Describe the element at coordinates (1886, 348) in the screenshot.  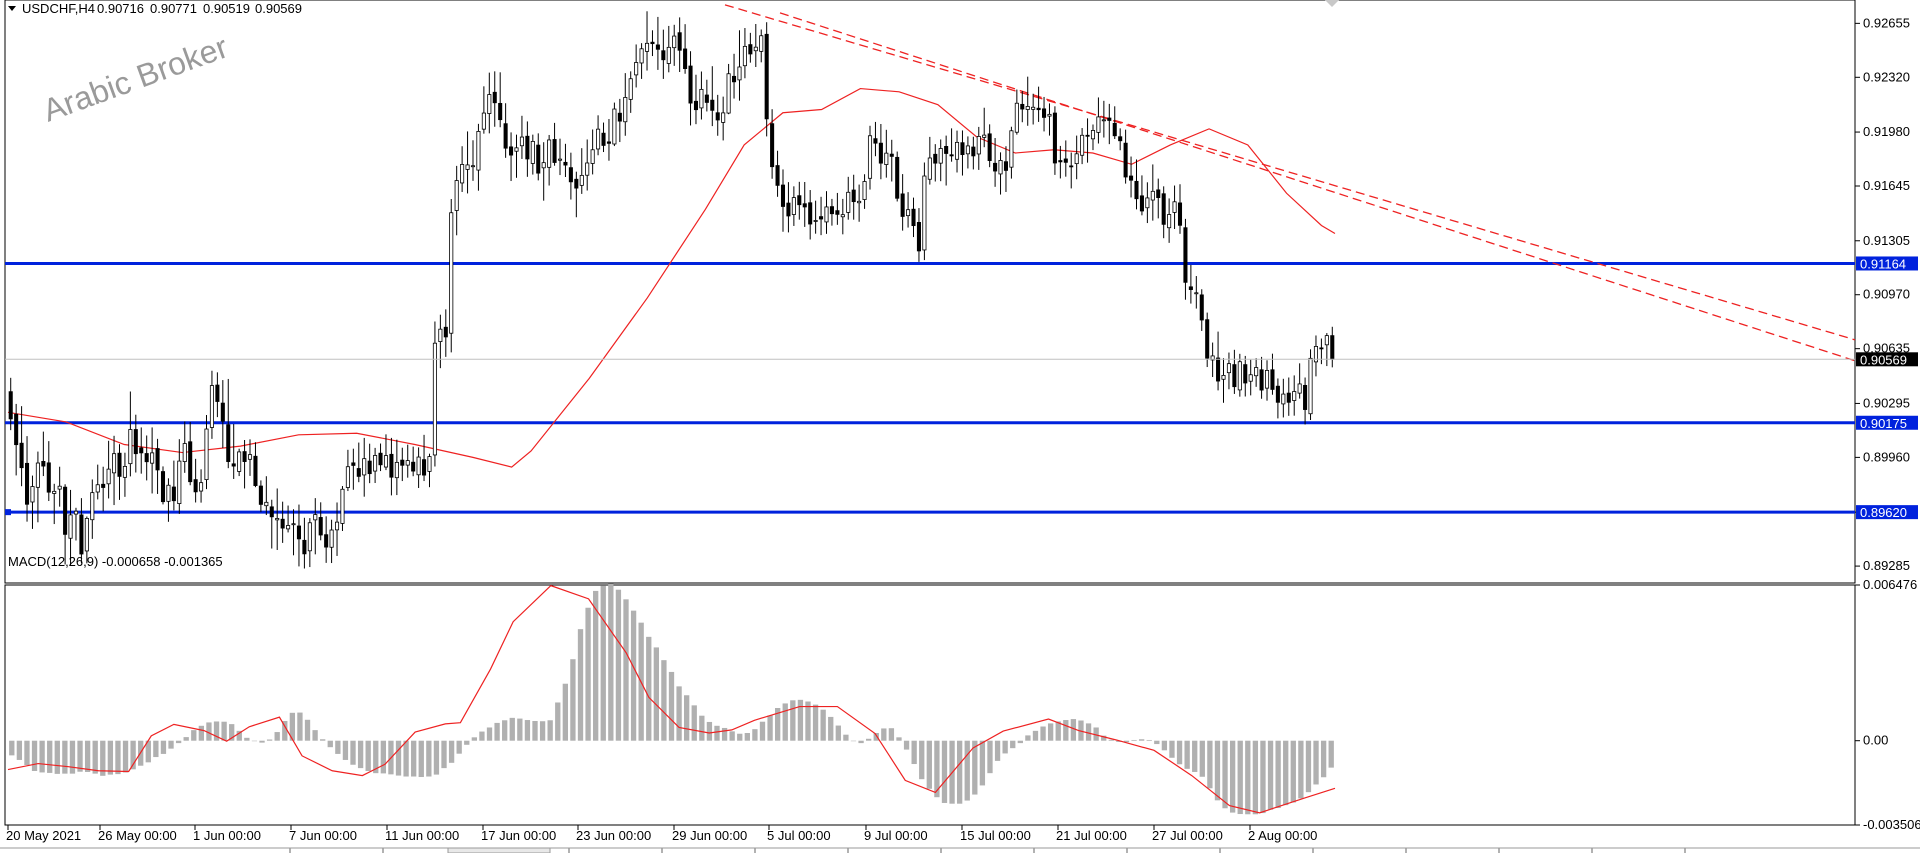
I see `price-tick-label: 0.90635` at that location.